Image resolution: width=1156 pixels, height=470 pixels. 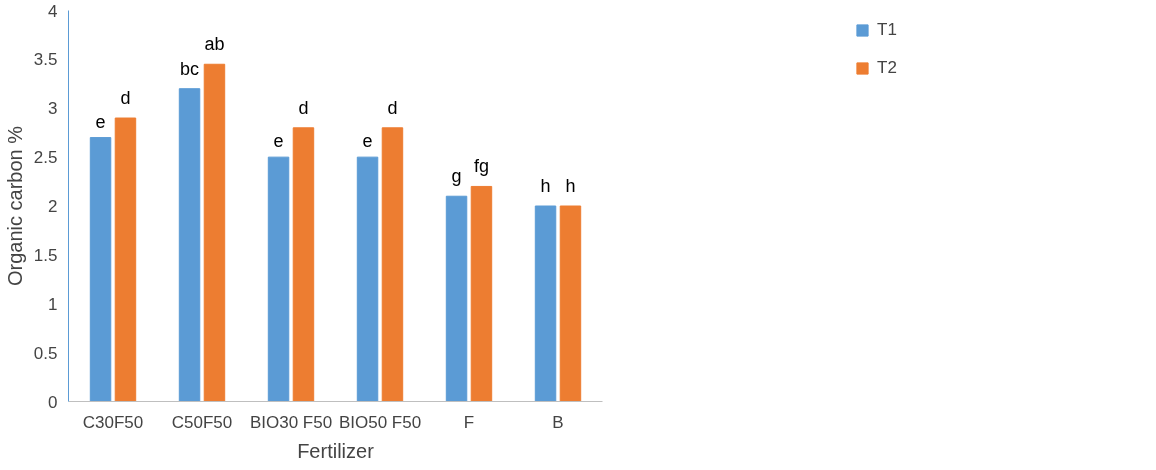 What do you see at coordinates (214, 44) in the screenshot?
I see `annotation: ab` at bounding box center [214, 44].